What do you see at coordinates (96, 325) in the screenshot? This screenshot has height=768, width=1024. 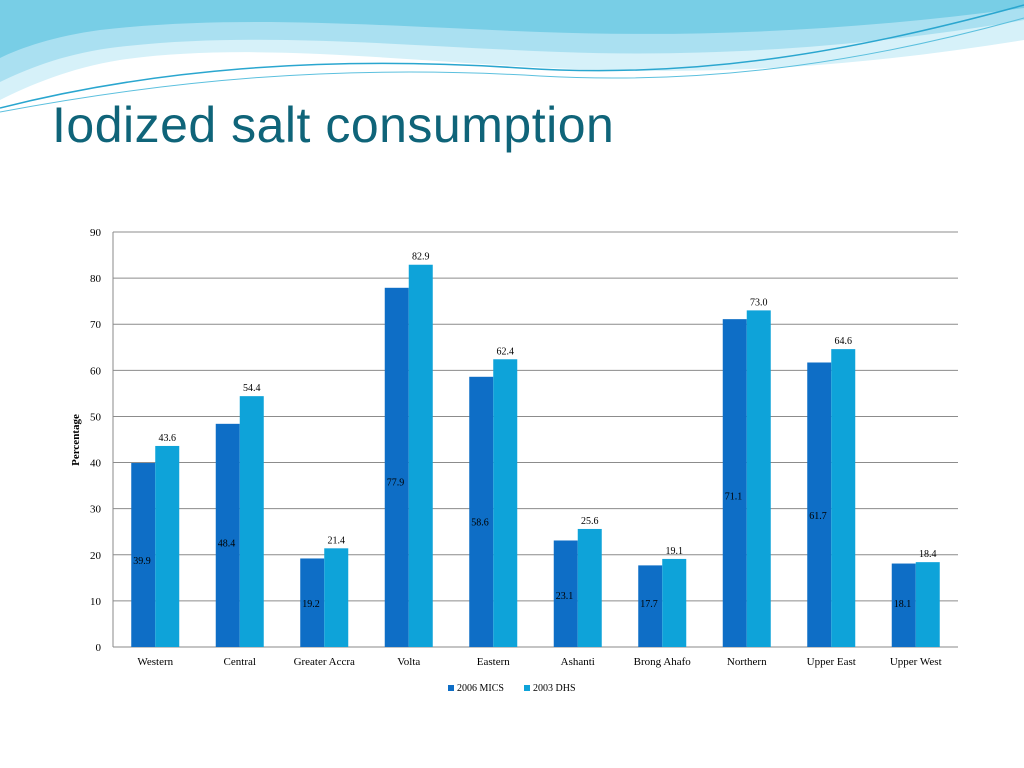 I see `y-tick-label: 70` at bounding box center [96, 325].